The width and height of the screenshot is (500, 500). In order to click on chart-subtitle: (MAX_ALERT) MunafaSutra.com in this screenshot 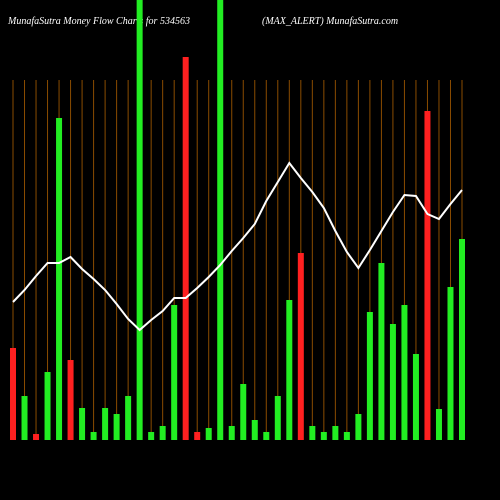, I will do `click(330, 21)`.